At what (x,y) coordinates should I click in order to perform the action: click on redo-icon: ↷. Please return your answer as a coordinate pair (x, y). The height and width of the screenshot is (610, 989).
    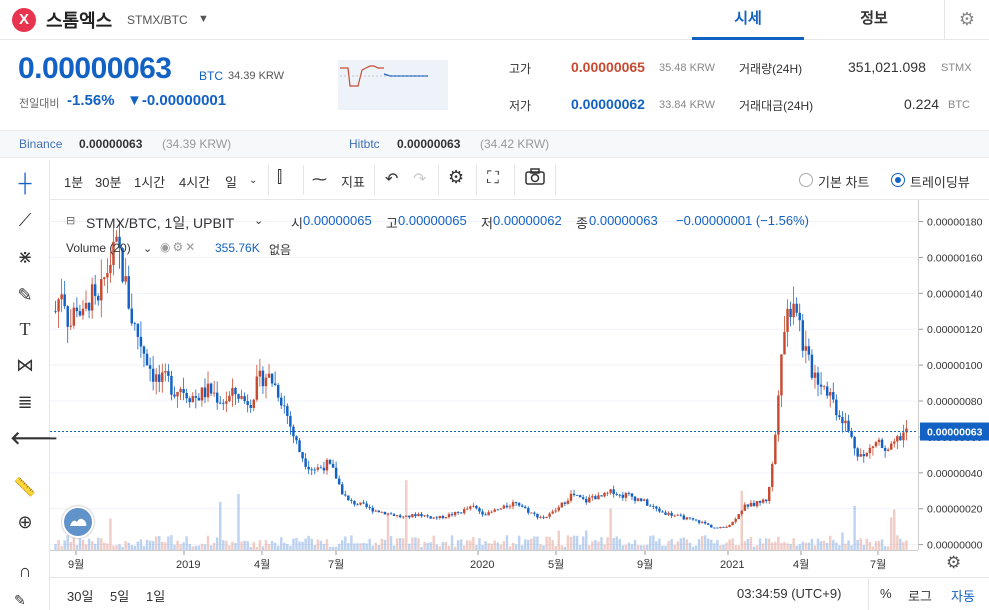
    Looking at the image, I should click on (420, 179).